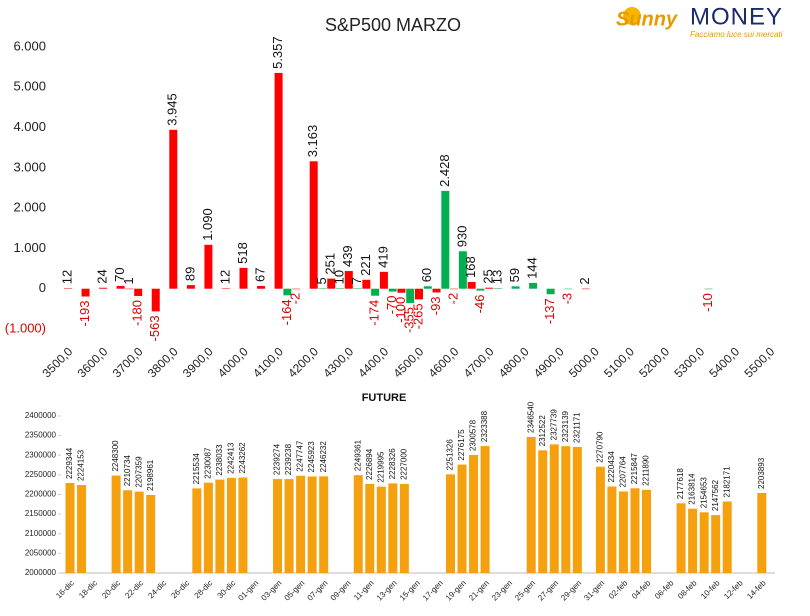  I want to click on y-tick-label: 0, so click(42, 287).